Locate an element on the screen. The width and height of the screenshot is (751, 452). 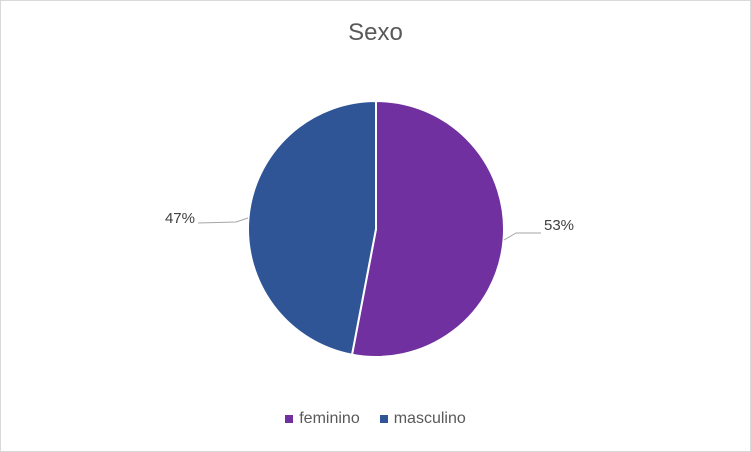
legend-label-feminino: feminino is located at coordinates (329, 418).